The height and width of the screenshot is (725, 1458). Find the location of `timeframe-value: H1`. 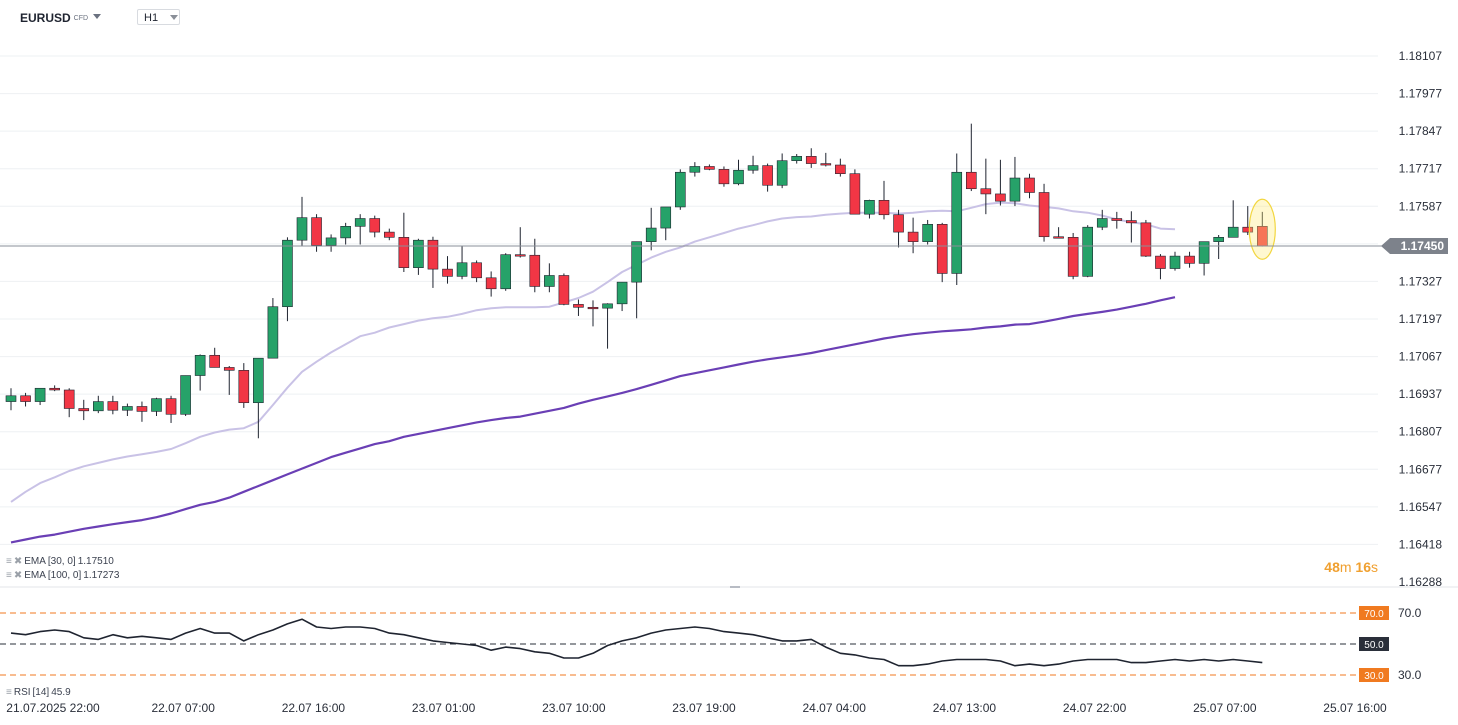

timeframe-value: H1 is located at coordinates (151, 18).